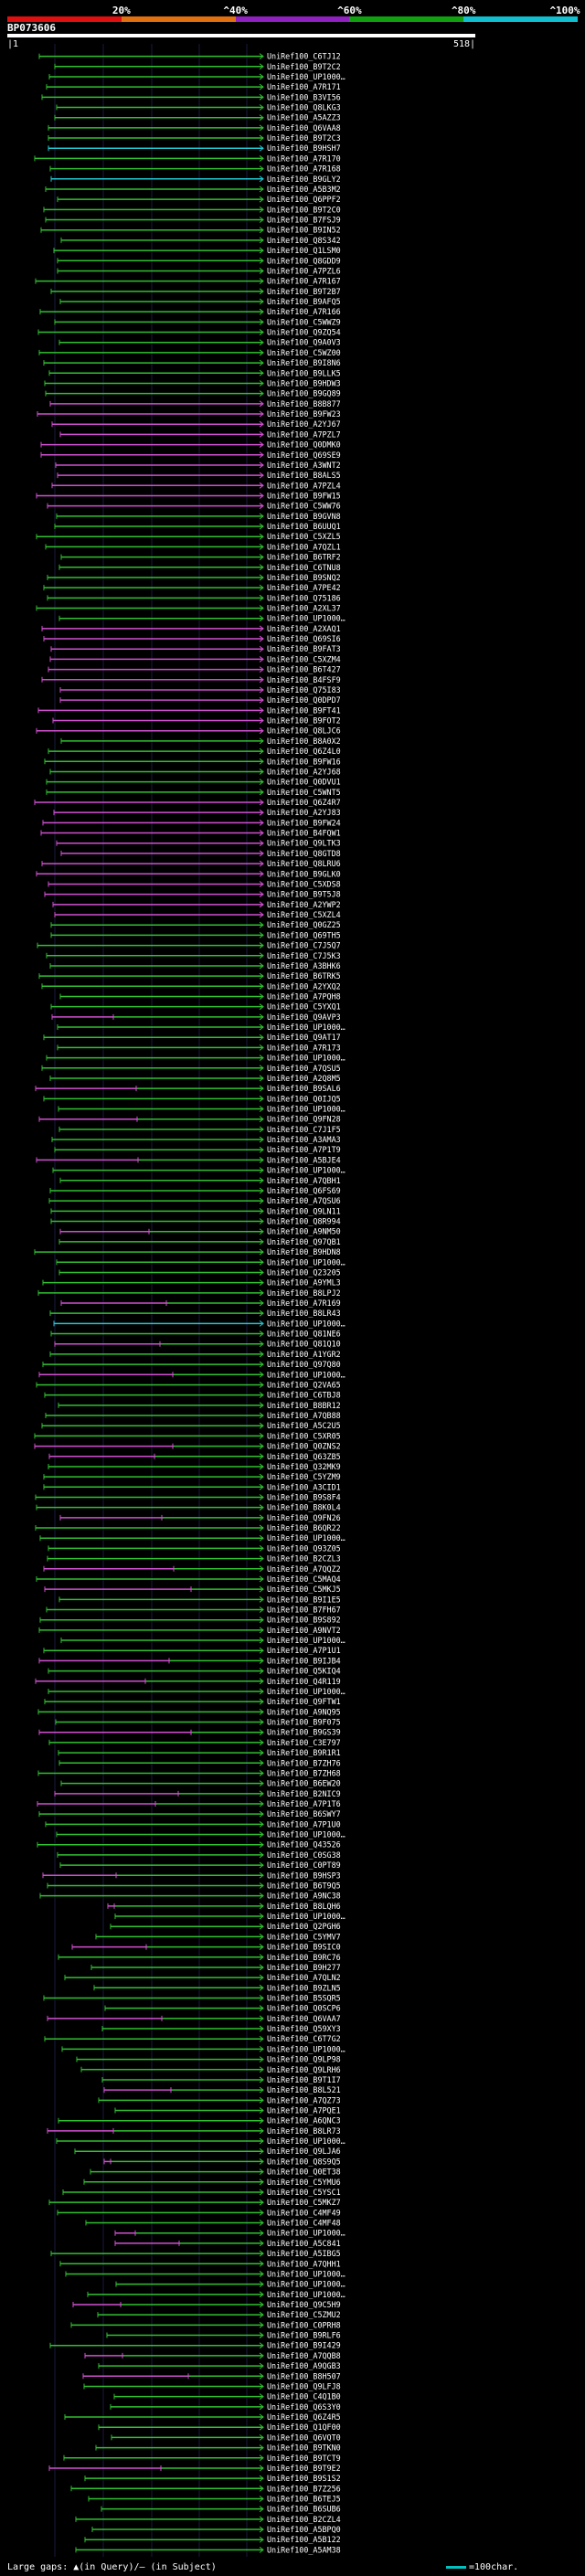 The width and height of the screenshot is (585, 2576). Describe the element at coordinates (189, 710) in the screenshot. I see `alignment-row: UniRef100_B9FT41` at that location.